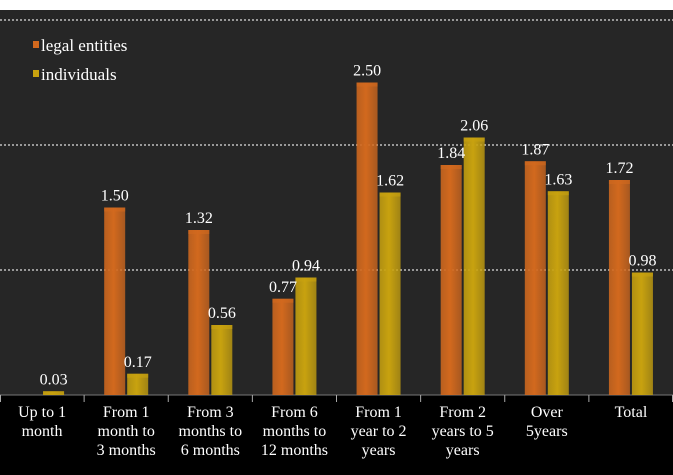  Describe the element at coordinates (115, 196) in the screenshot. I see `data-label-legal-entities-1: 1.50` at that location.